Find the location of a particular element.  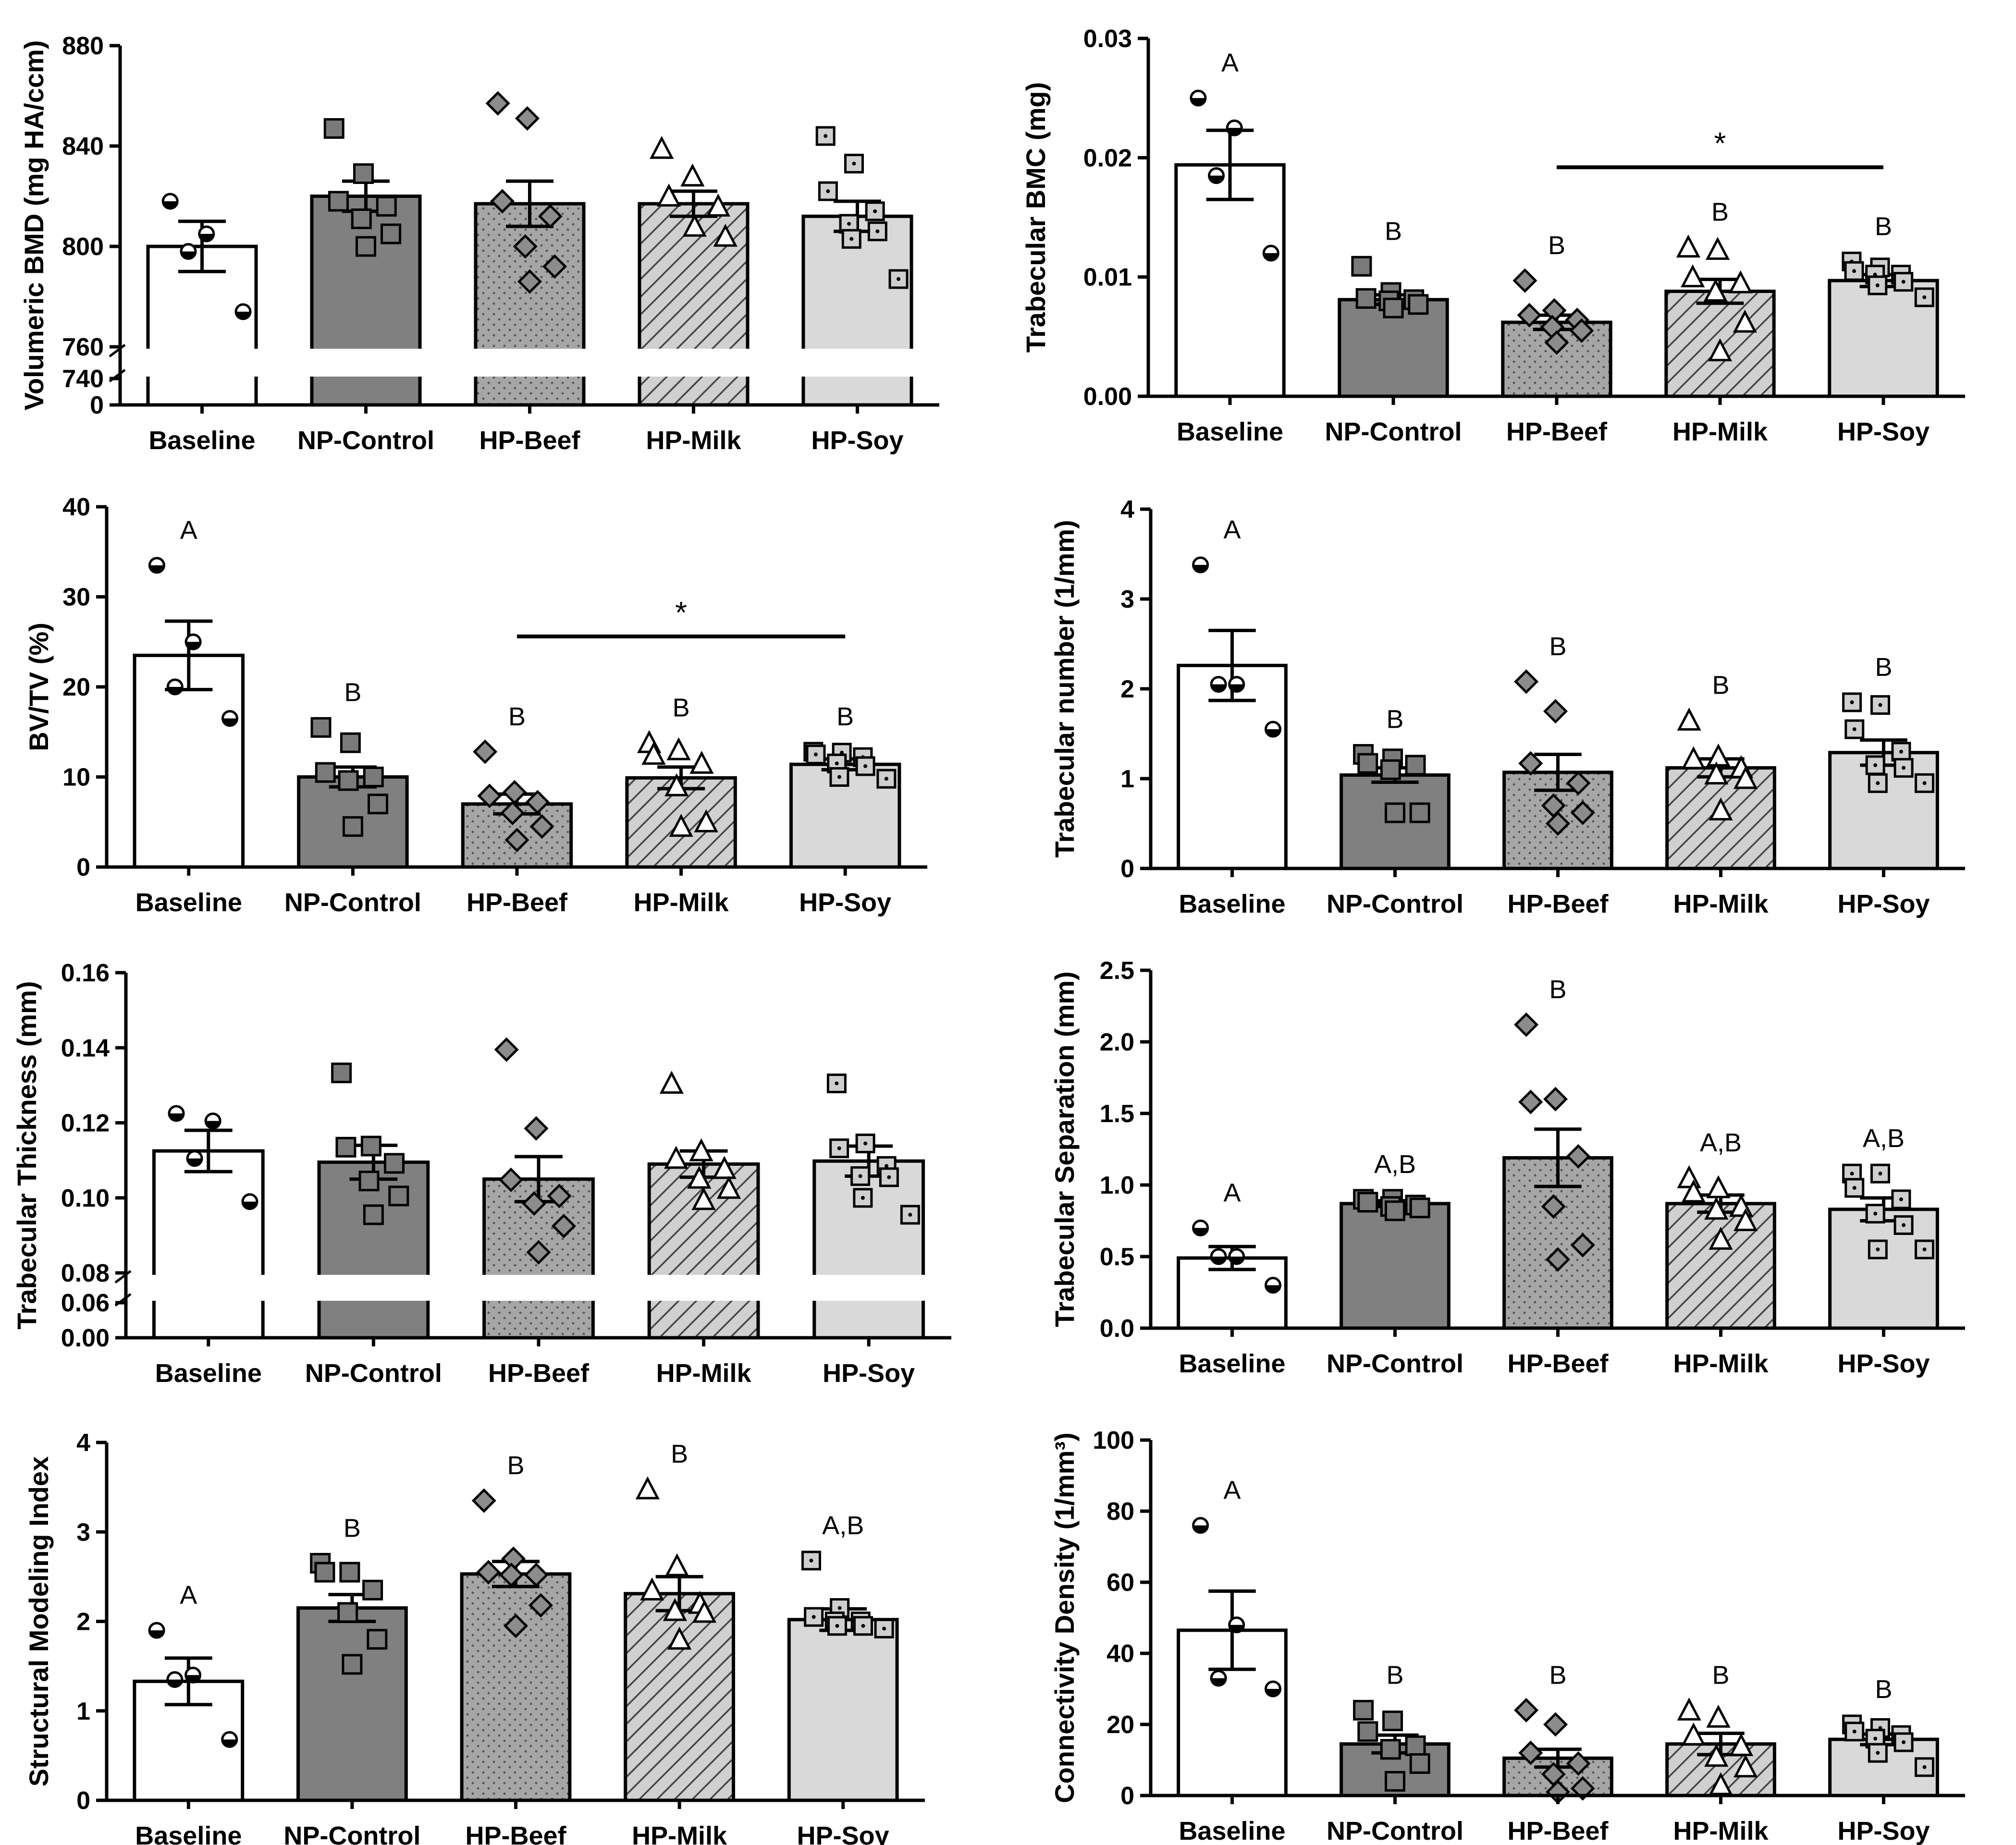

significance-letter: A is located at coordinates (1230, 63).